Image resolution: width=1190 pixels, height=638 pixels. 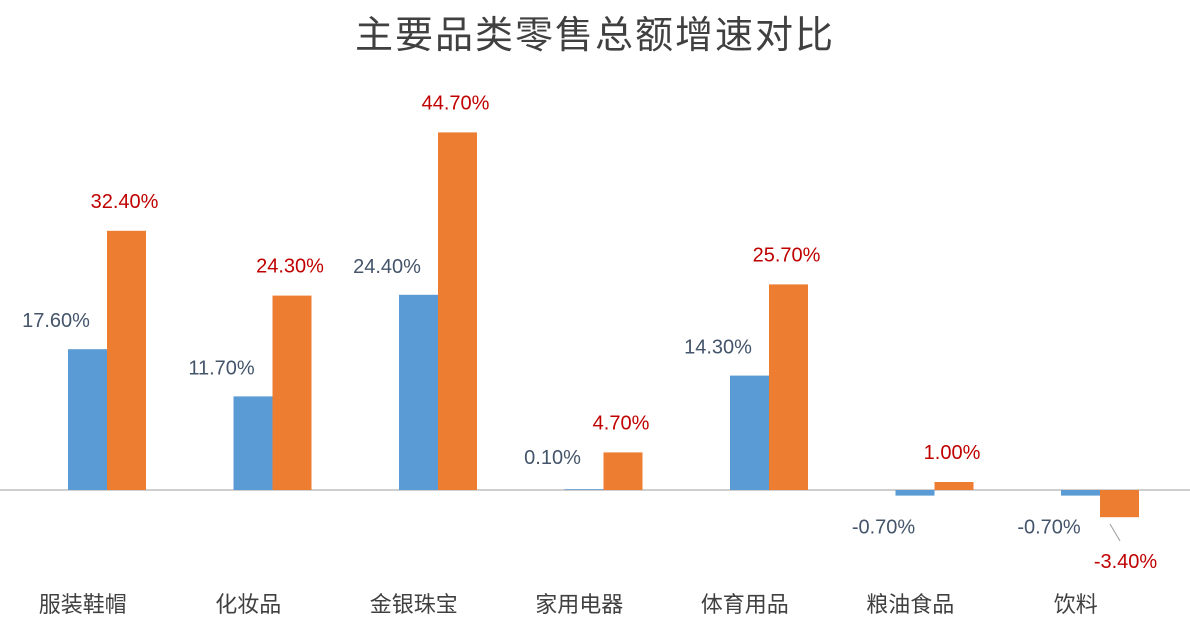 I want to click on chart-title: 主要品类零售总额增速对比, so click(x=594, y=35).